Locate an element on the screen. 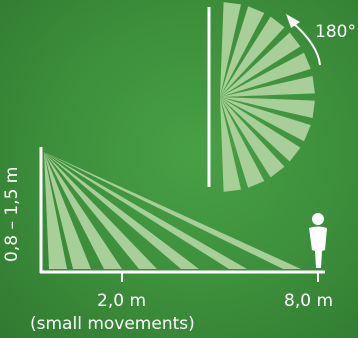 Image resolution: width=358 pixels, height=338 pixels. small-movements-note: (small movements) is located at coordinates (112, 324).